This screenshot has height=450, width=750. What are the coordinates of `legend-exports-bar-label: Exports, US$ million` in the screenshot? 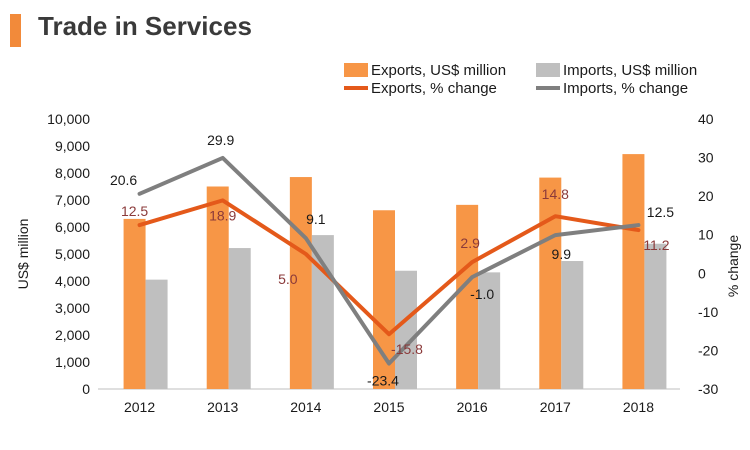 It's located at (438, 70).